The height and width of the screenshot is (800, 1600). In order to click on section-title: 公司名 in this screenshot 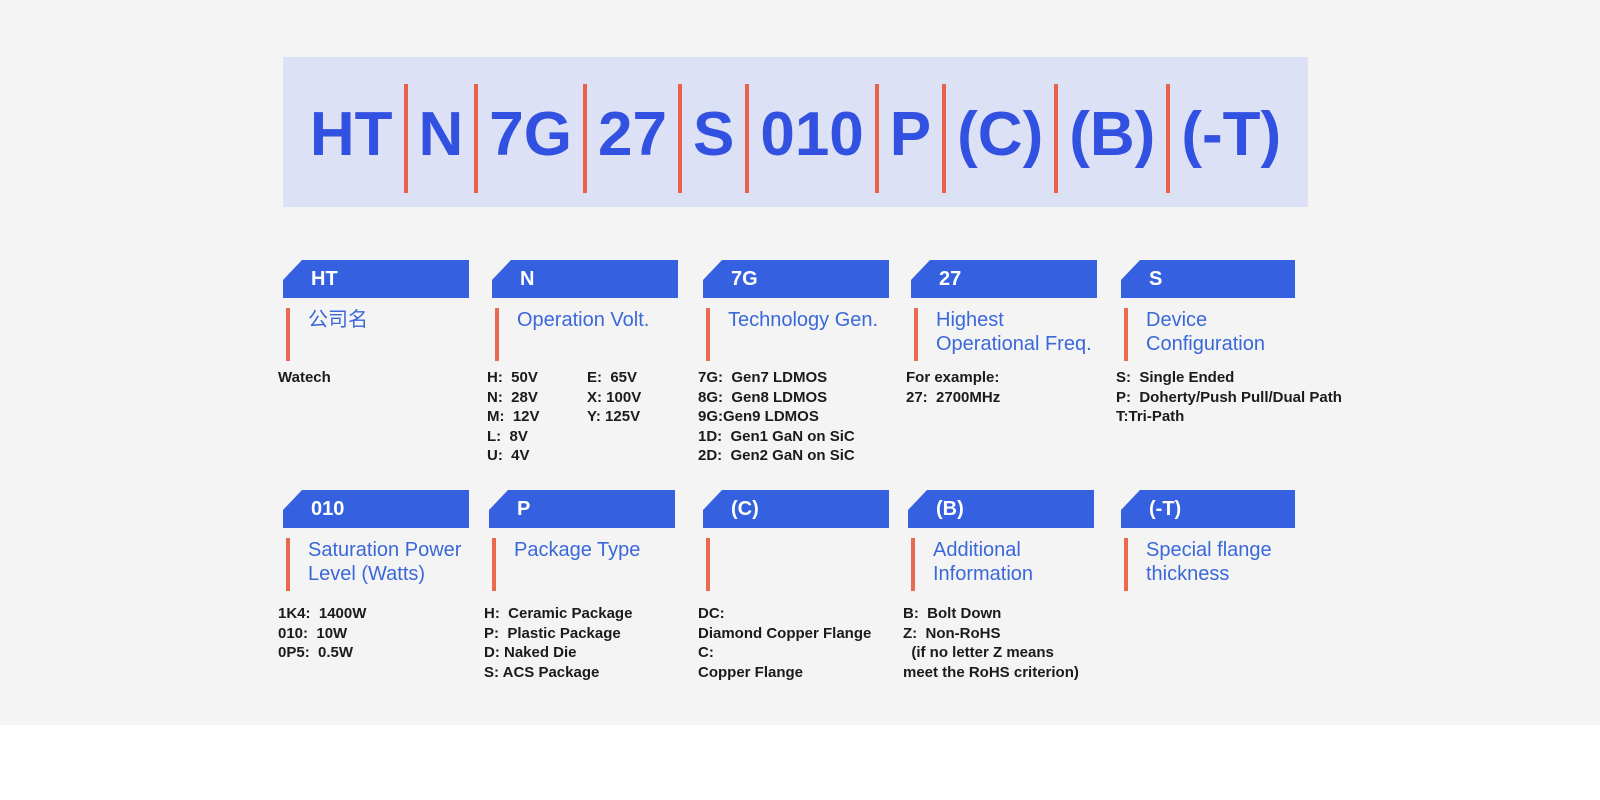, I will do `click(338, 320)`.